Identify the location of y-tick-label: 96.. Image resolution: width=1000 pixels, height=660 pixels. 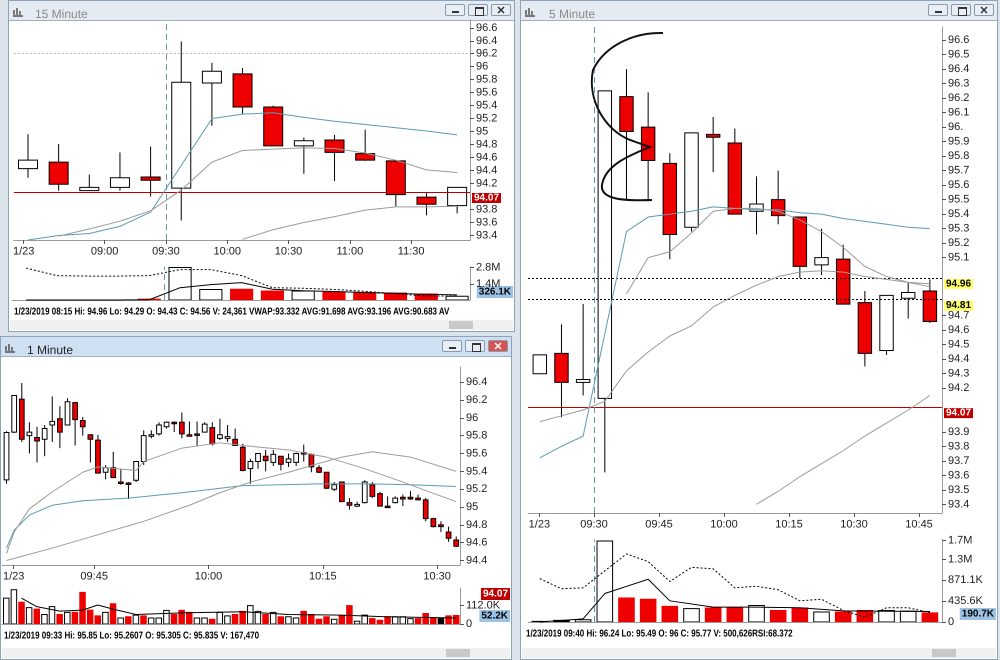
(956, 127).